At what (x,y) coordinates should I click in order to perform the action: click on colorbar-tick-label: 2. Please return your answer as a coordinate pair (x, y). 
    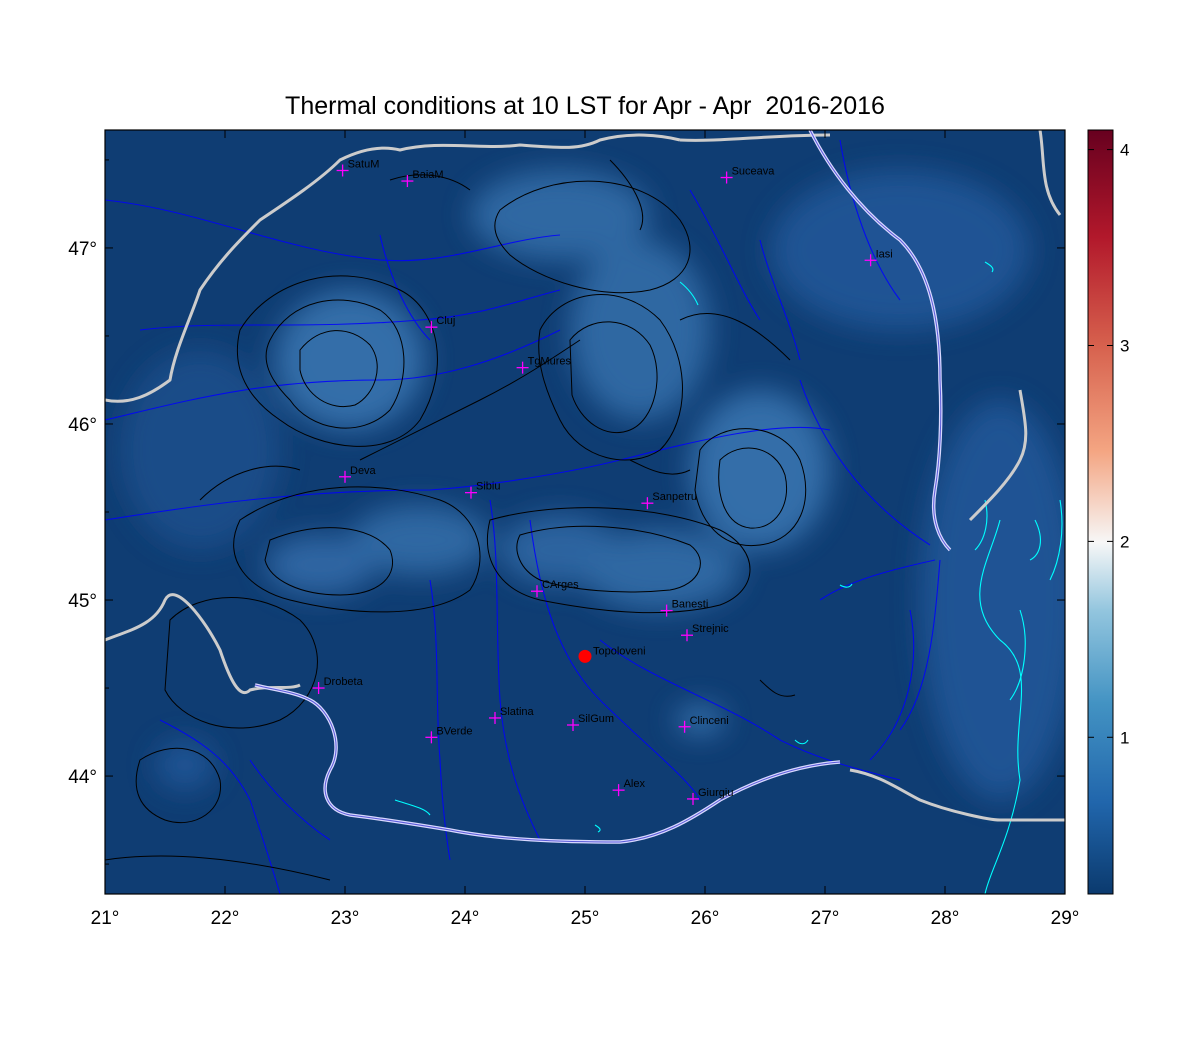
    Looking at the image, I should click on (1124, 541).